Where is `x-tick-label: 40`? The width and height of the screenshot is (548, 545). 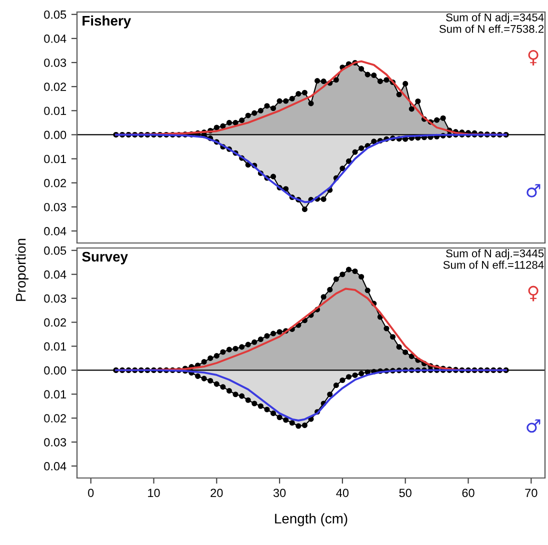
x-tick-label: 40 is located at coordinates (342, 493).